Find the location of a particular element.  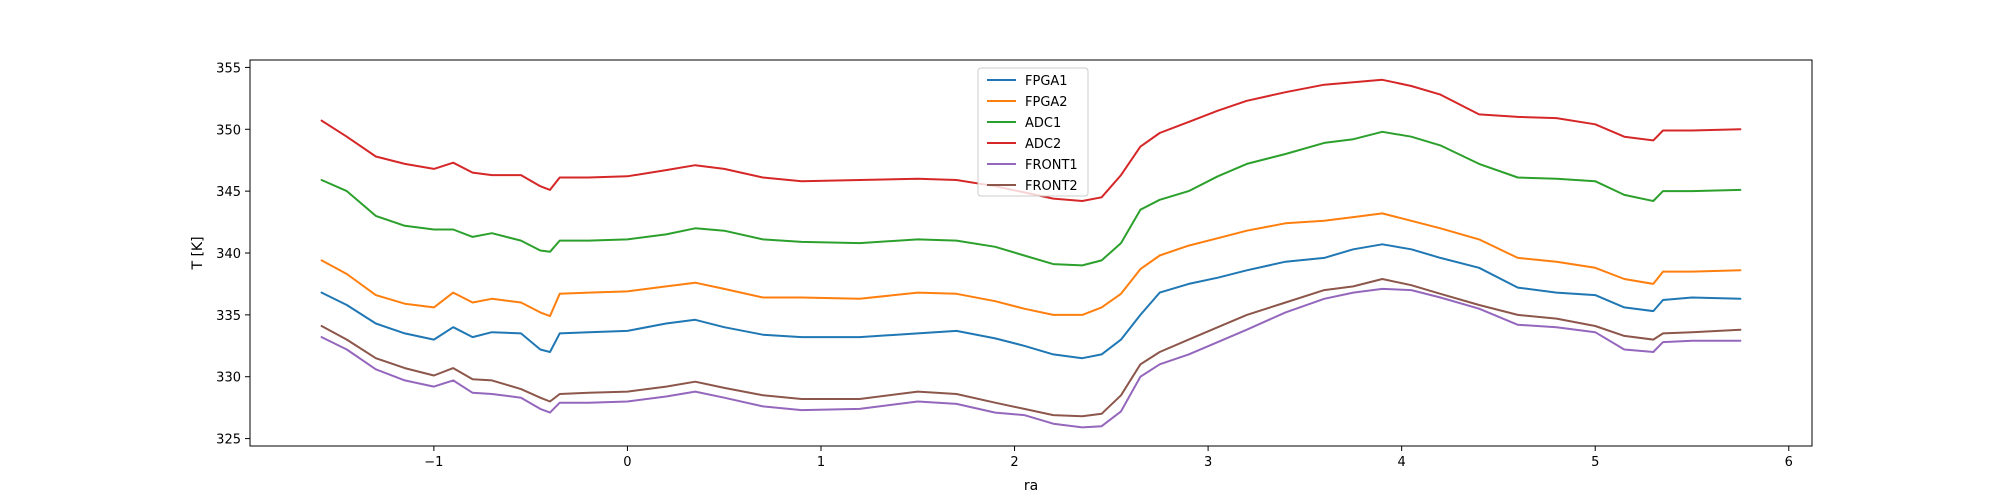

legend-label-fpga1: FPGA1 is located at coordinates (1046, 81).